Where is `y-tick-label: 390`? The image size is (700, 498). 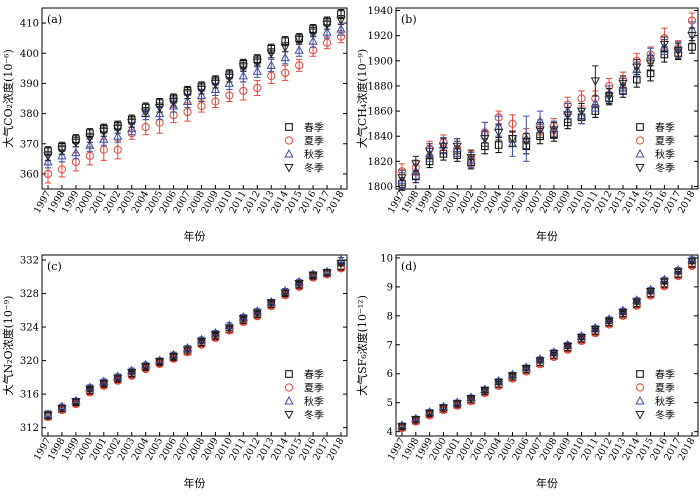 y-tick-label: 390 is located at coordinates (29, 84).